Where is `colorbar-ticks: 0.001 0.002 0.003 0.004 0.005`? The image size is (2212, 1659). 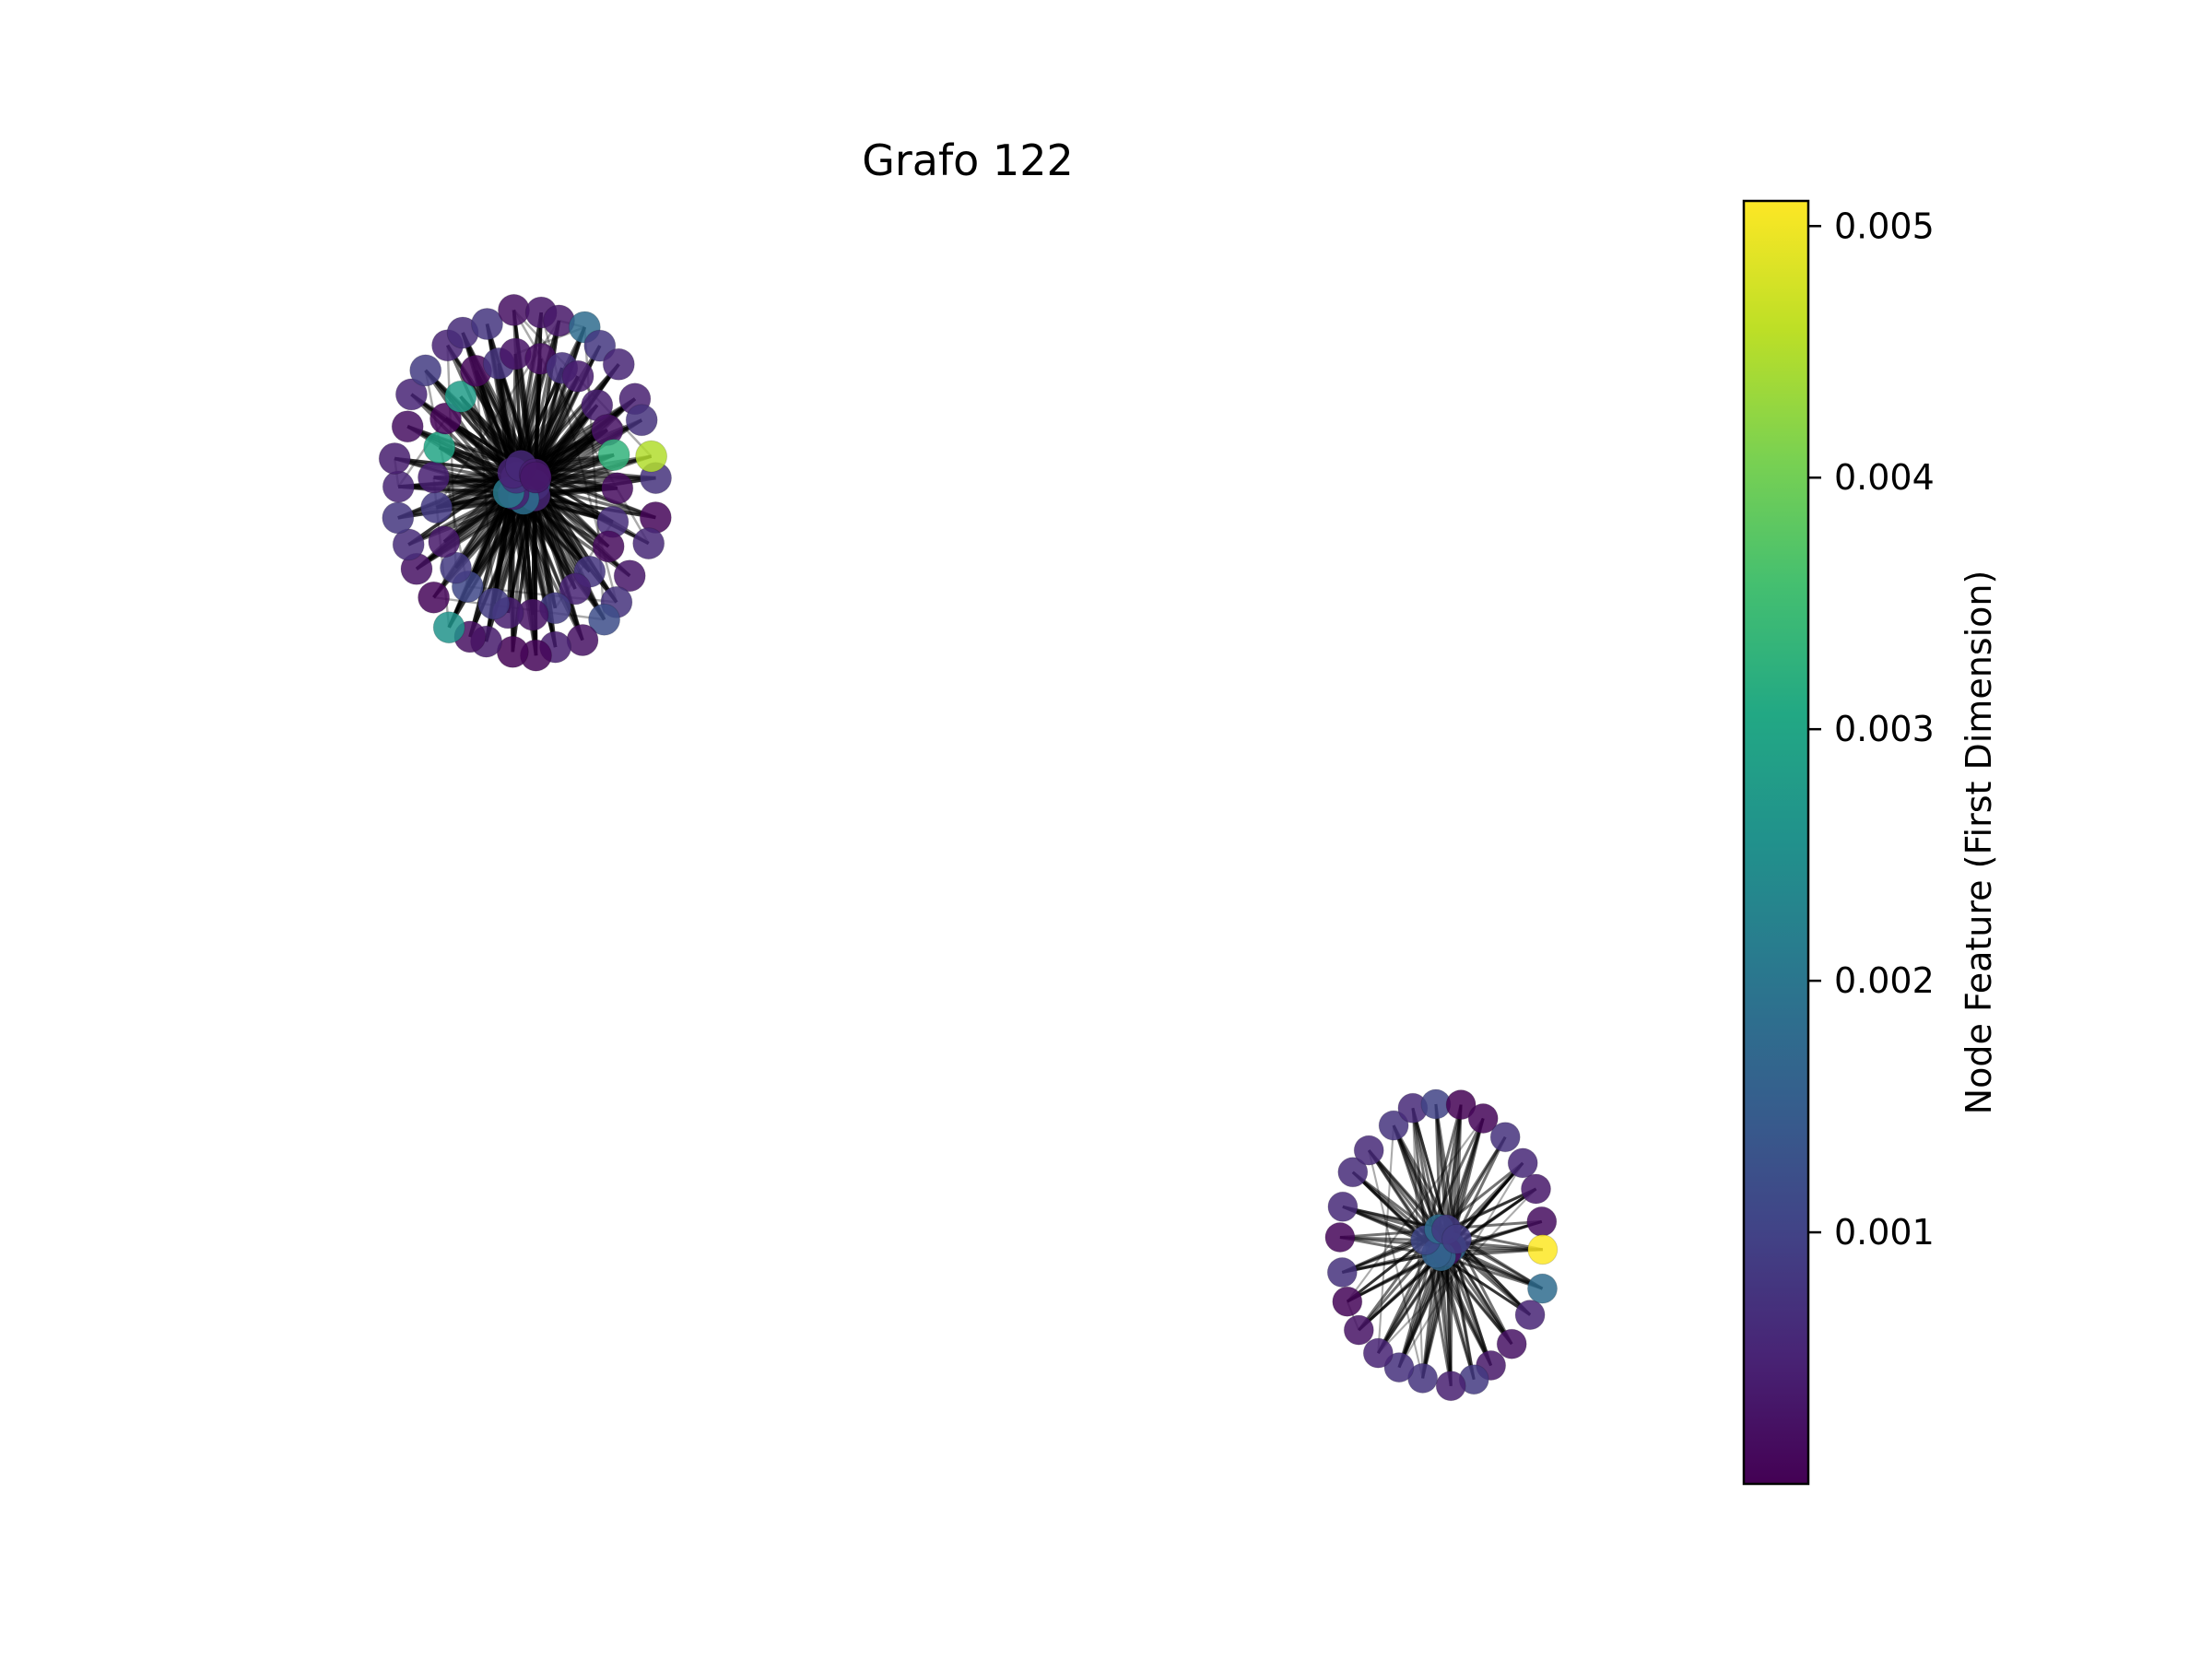
colorbar-ticks: 0.001 0.002 0.003 0.004 0.005 is located at coordinates (1871, 729).